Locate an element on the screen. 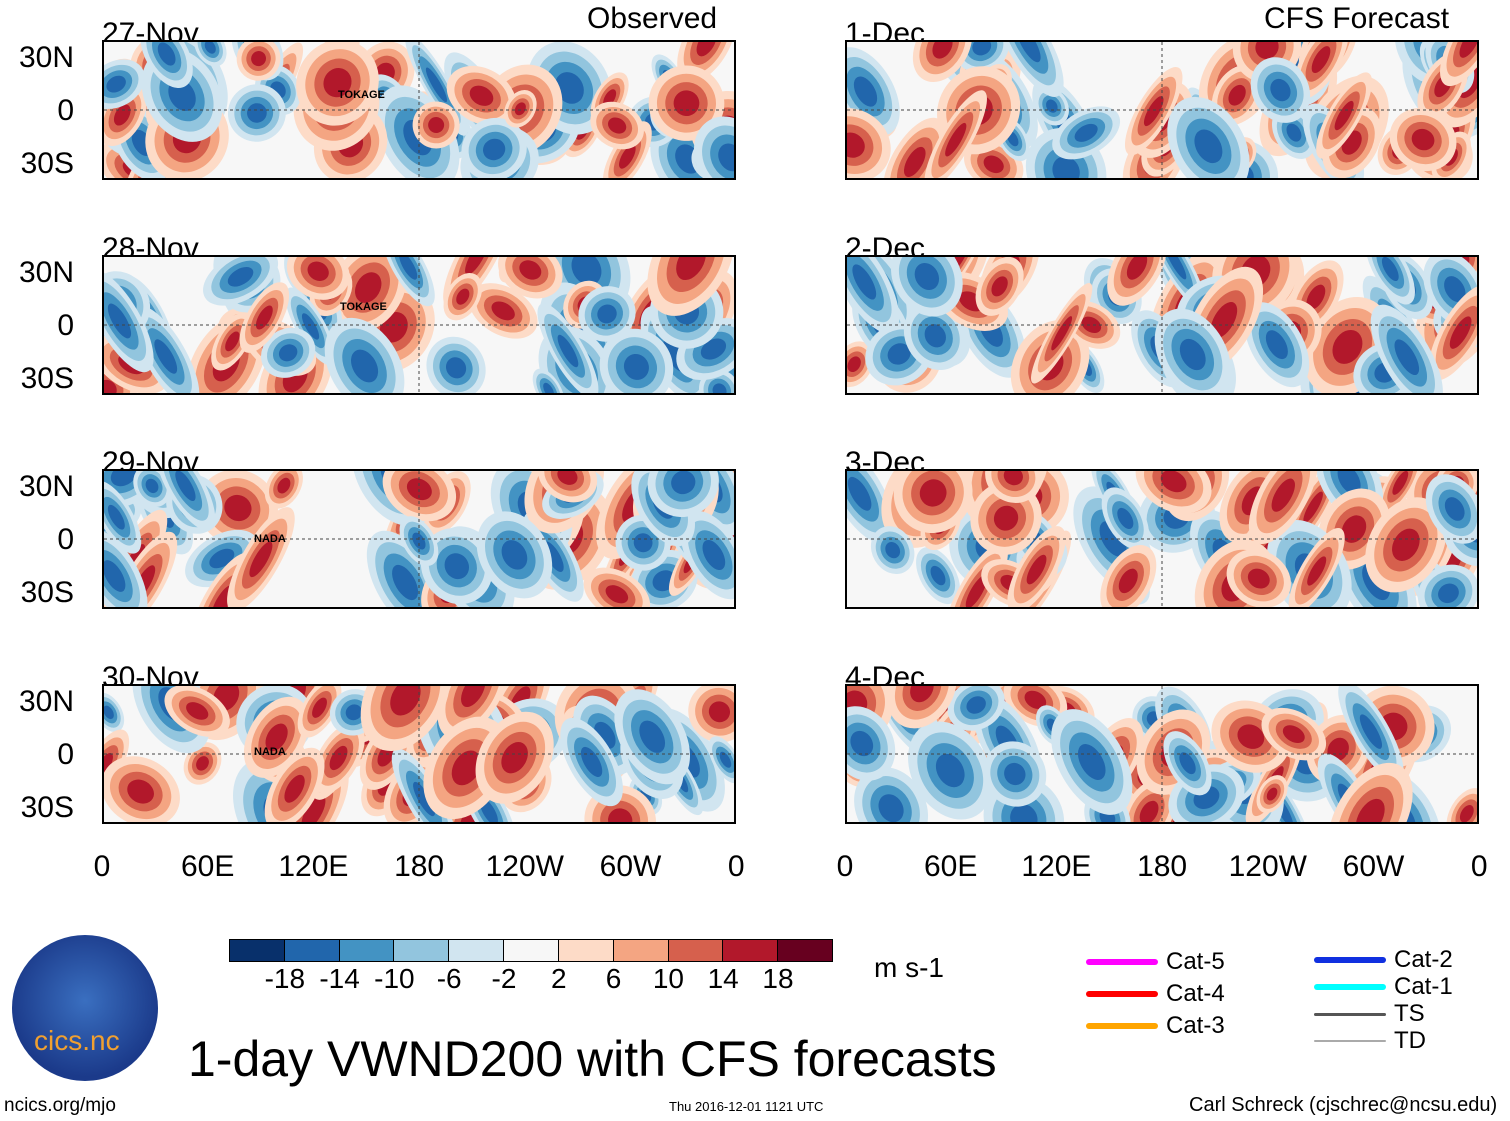 The height and width of the screenshot is (1121, 1510). legend-label: TD is located at coordinates (1410, 1040).